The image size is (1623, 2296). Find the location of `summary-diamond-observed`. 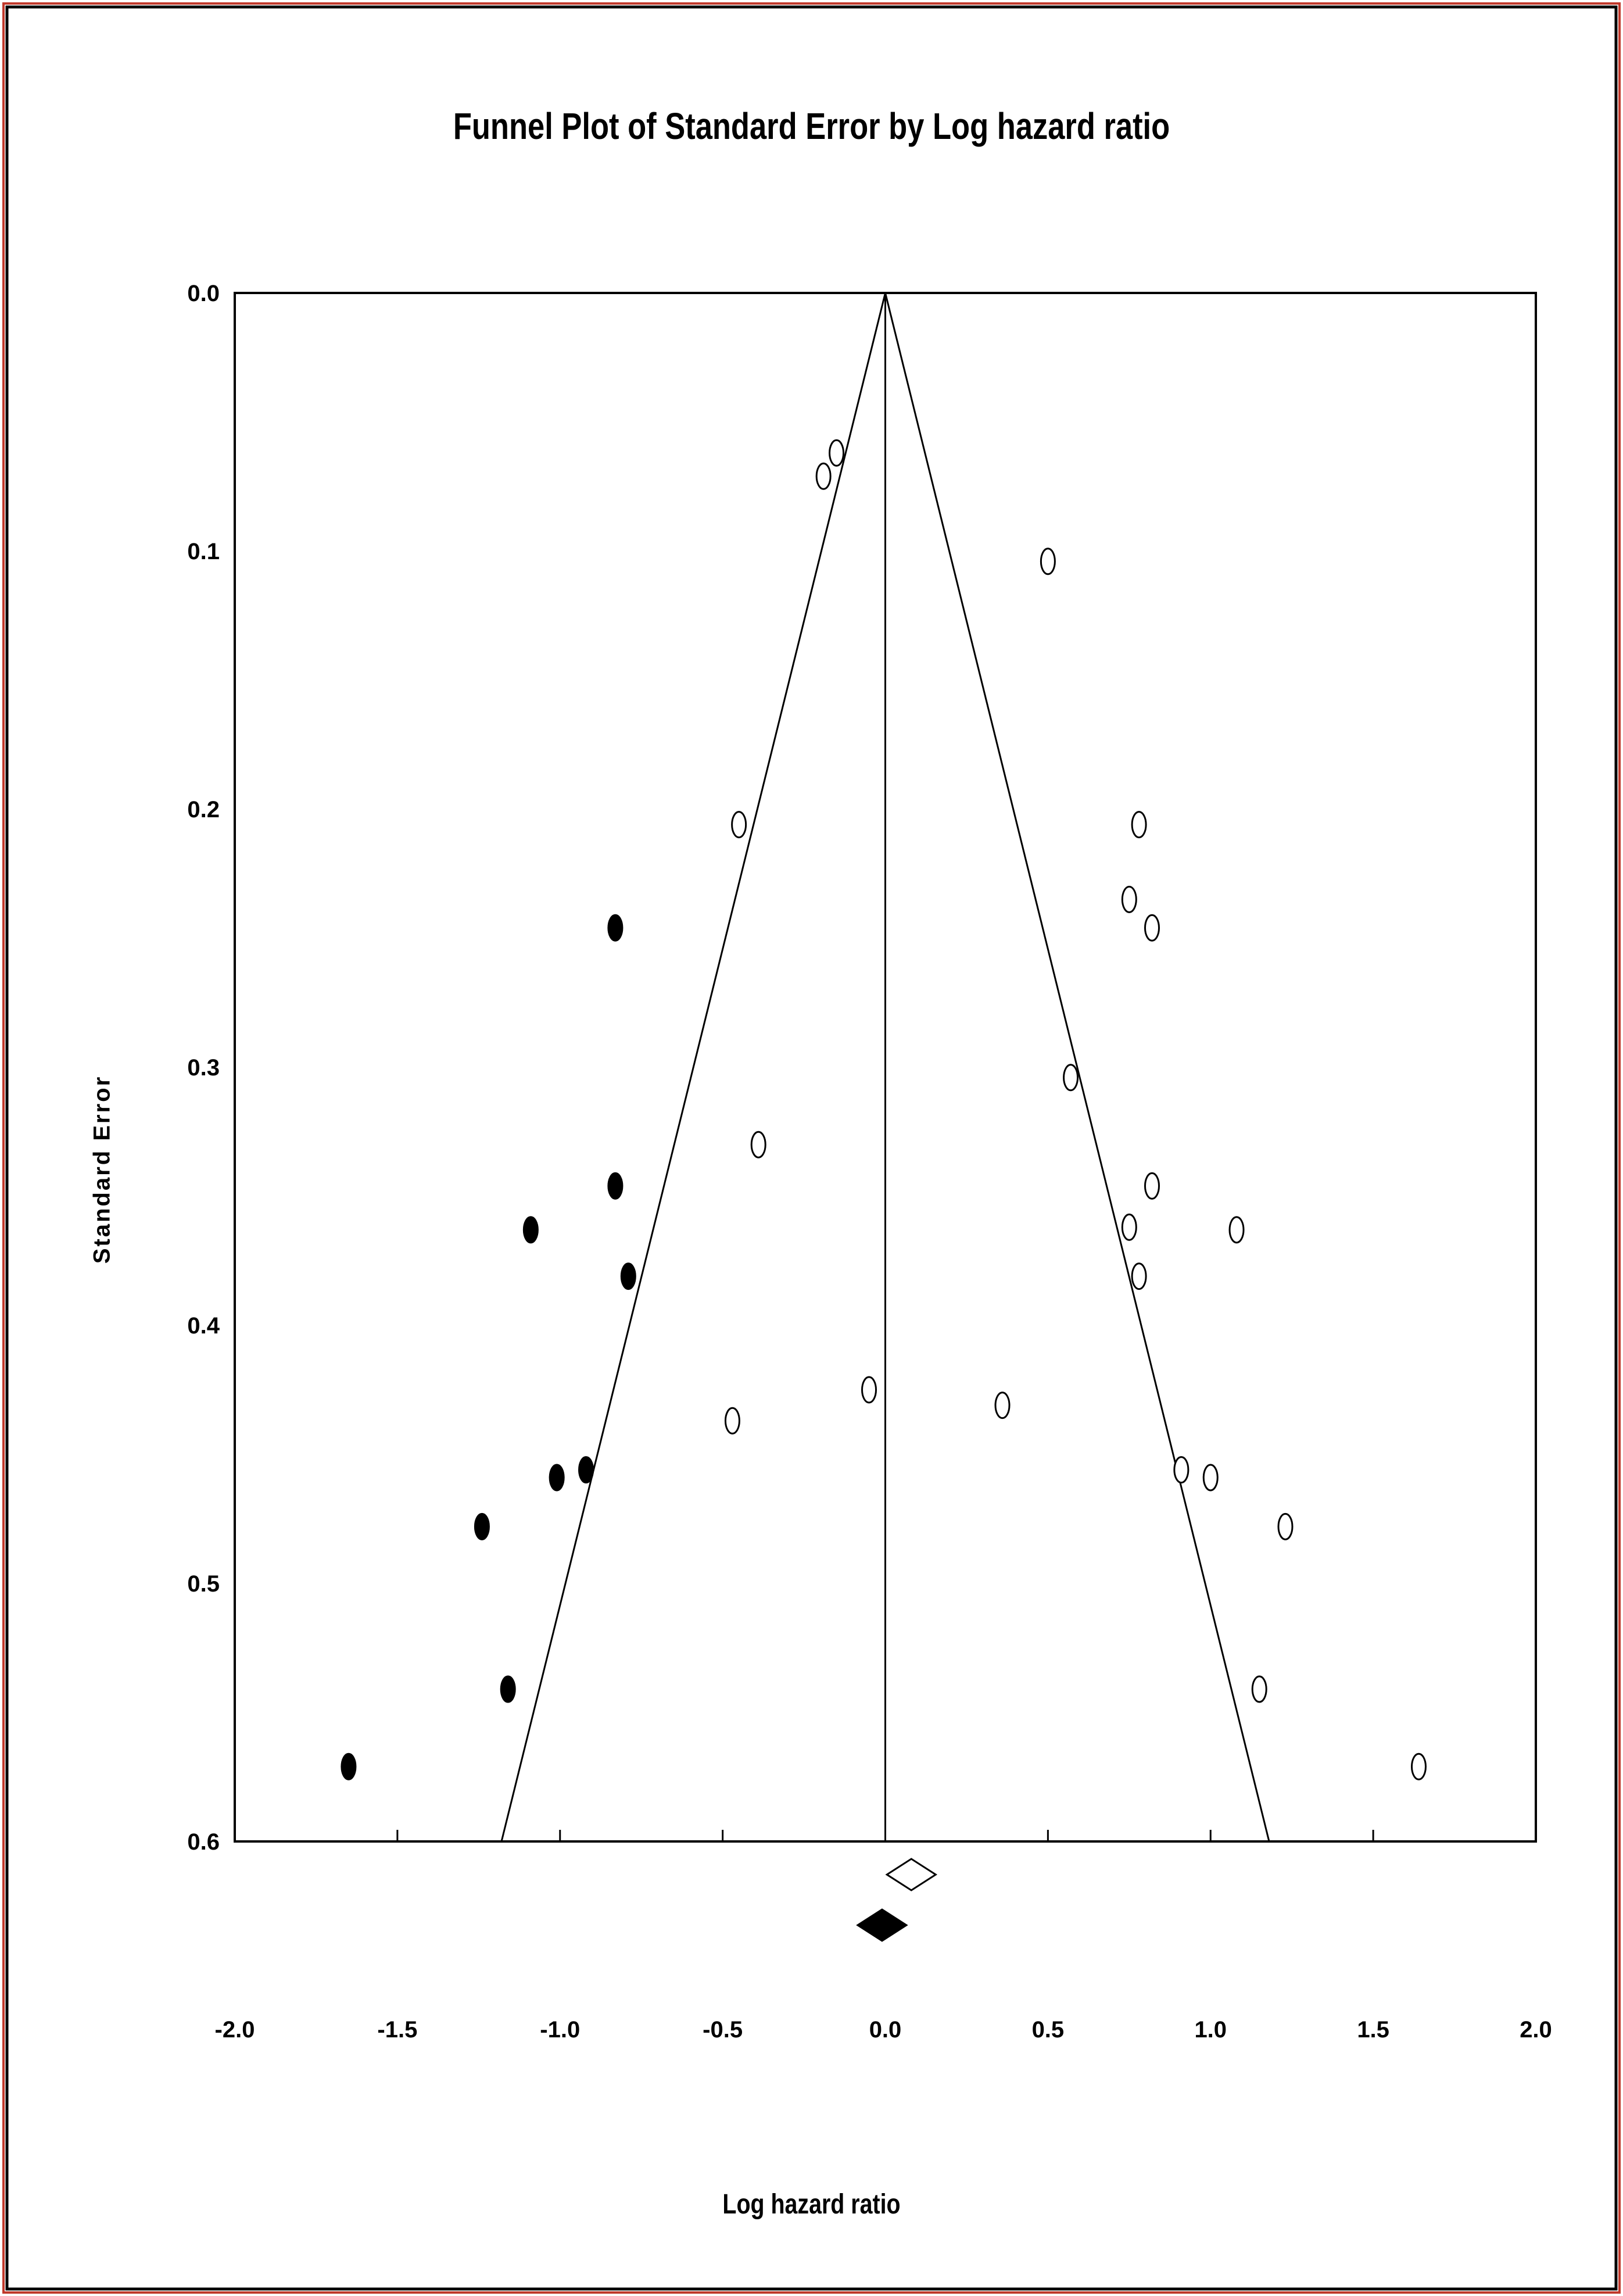

summary-diamond-observed is located at coordinates (912, 1874).